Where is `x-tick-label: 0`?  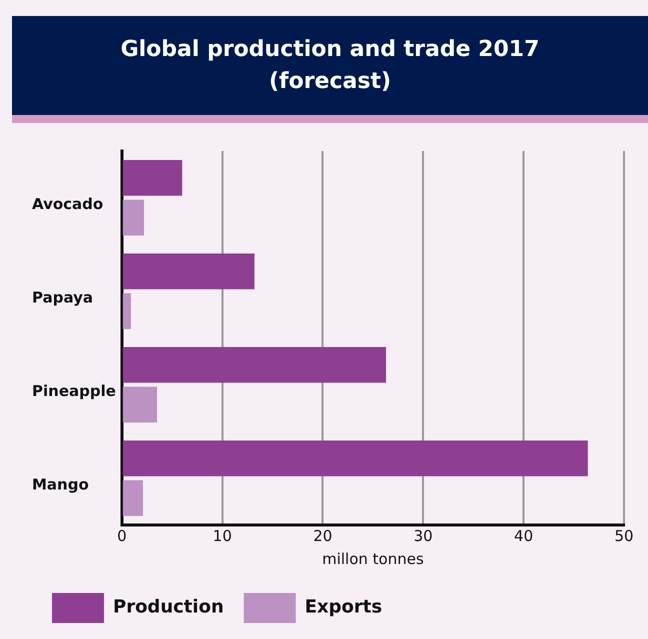
x-tick-label: 0 is located at coordinates (122, 535).